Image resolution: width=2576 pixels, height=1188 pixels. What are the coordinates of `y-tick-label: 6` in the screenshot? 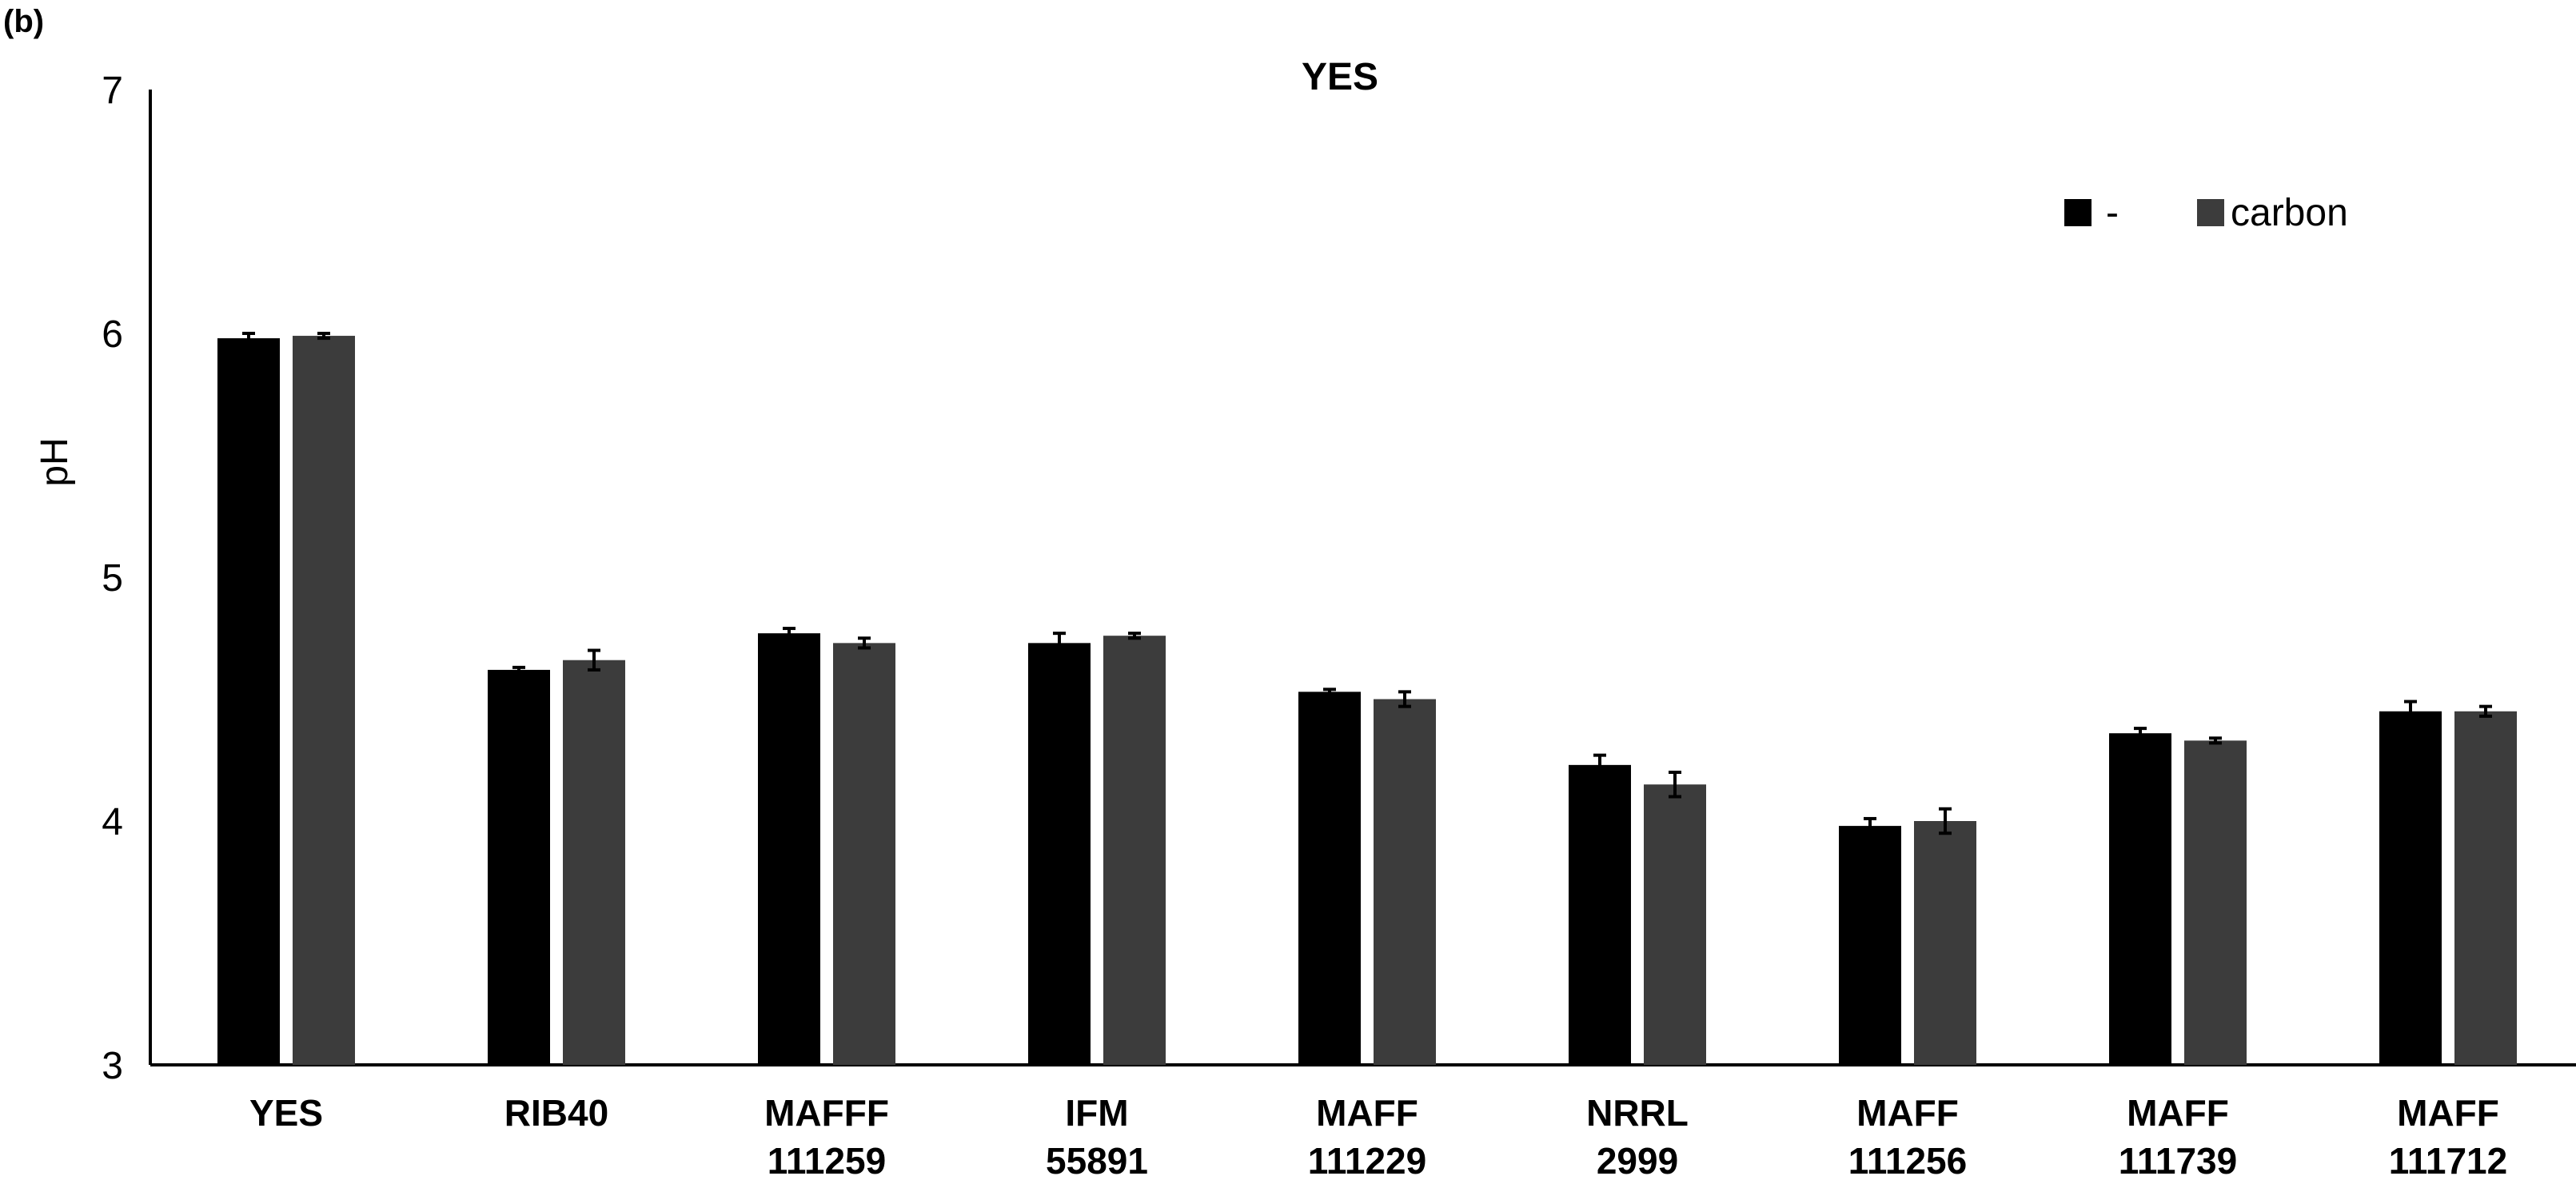 It's located at (113, 334).